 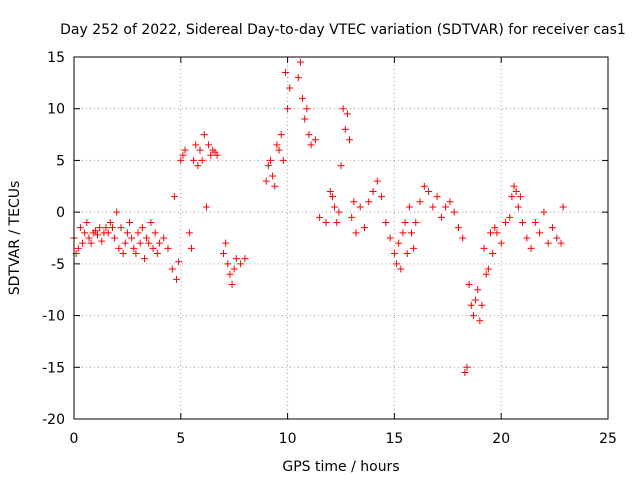 What do you see at coordinates (53, 317) in the screenshot?
I see `y-tick-label: -10` at bounding box center [53, 317].